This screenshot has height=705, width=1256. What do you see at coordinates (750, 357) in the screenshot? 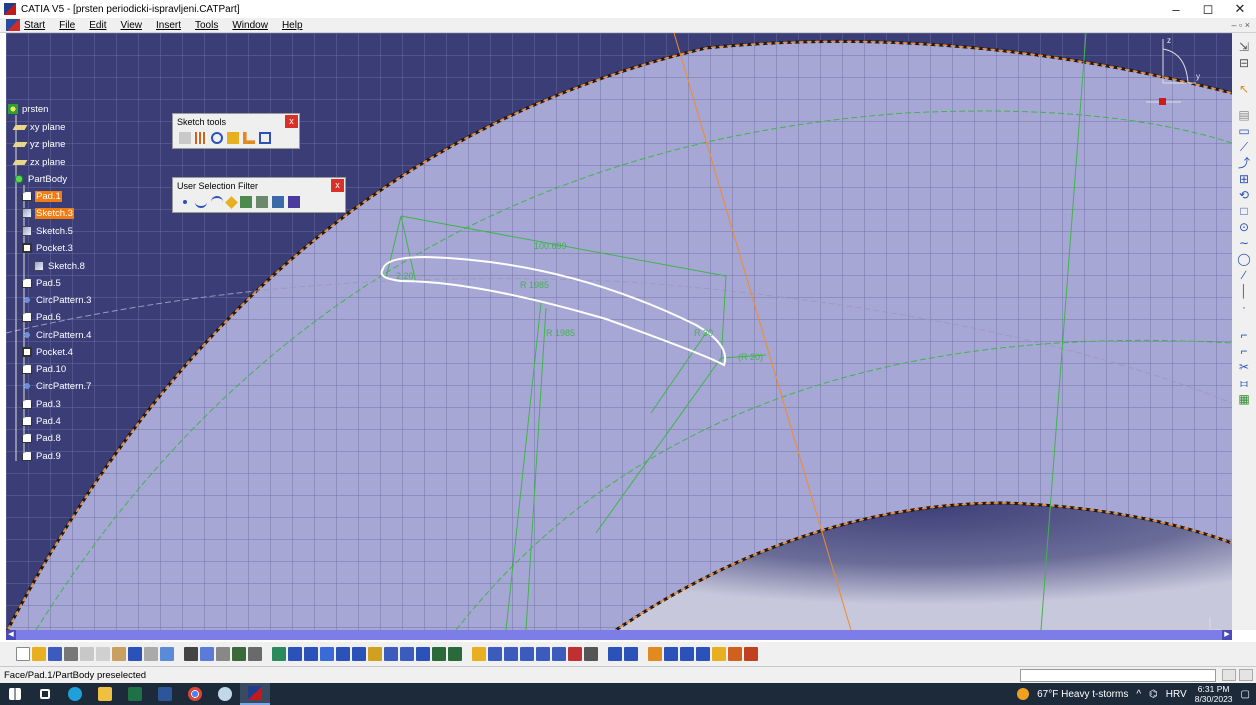
I see `dimension-label-6: (R 20)` at bounding box center [750, 357].